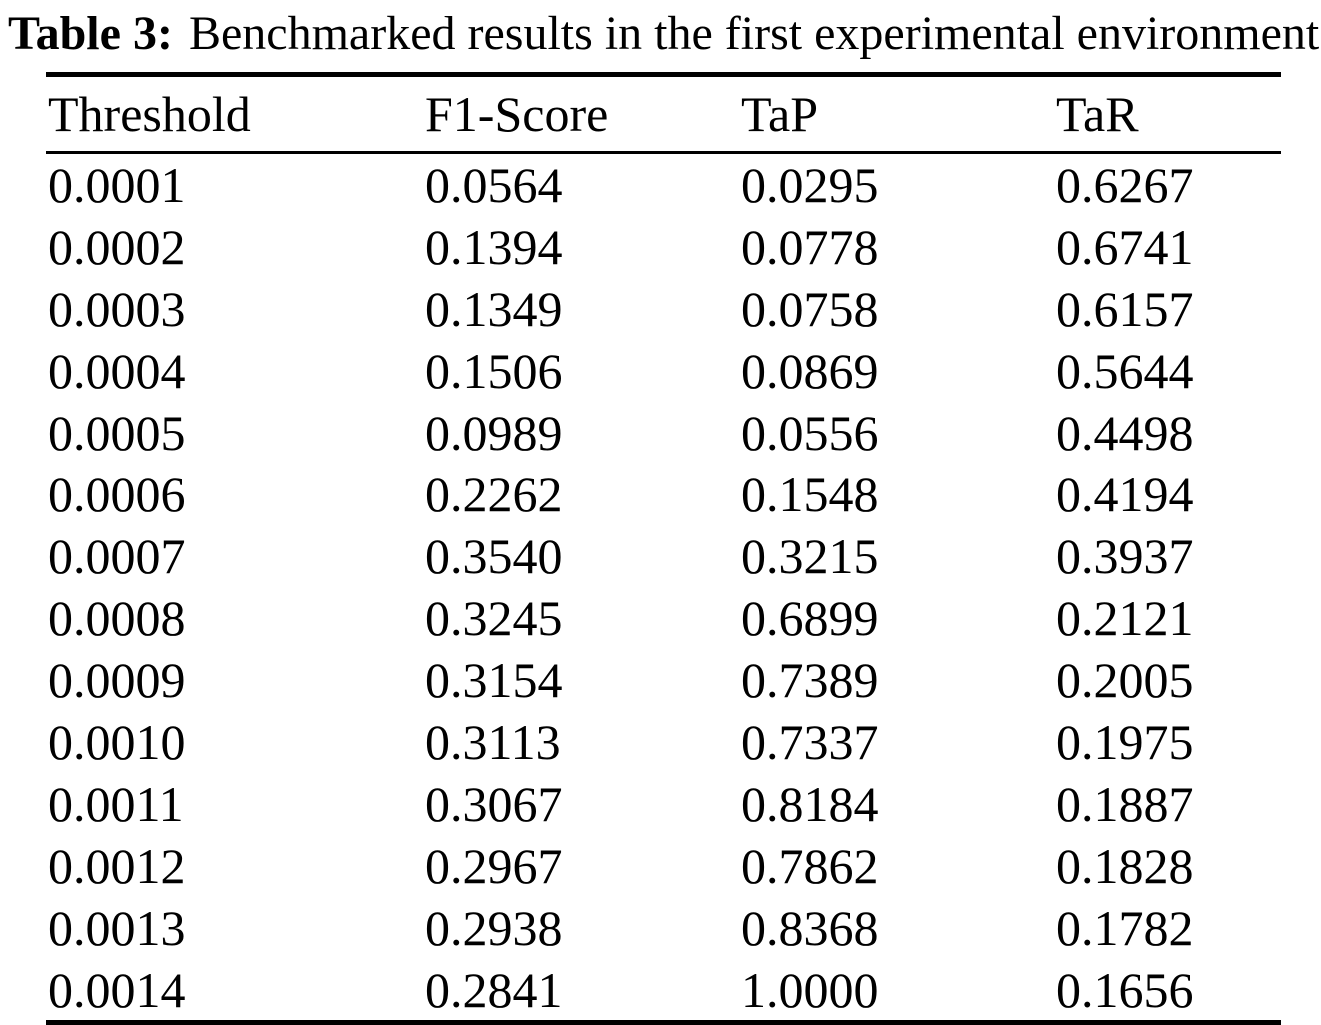 The width and height of the screenshot is (1321, 1025). Describe the element at coordinates (1125, 680) in the screenshot. I see `table-cell-tar: 0.2005` at that location.